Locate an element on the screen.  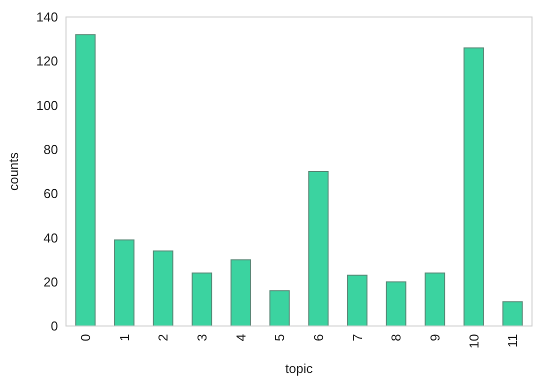
y-tick-label: 80 is located at coordinates (51, 149).